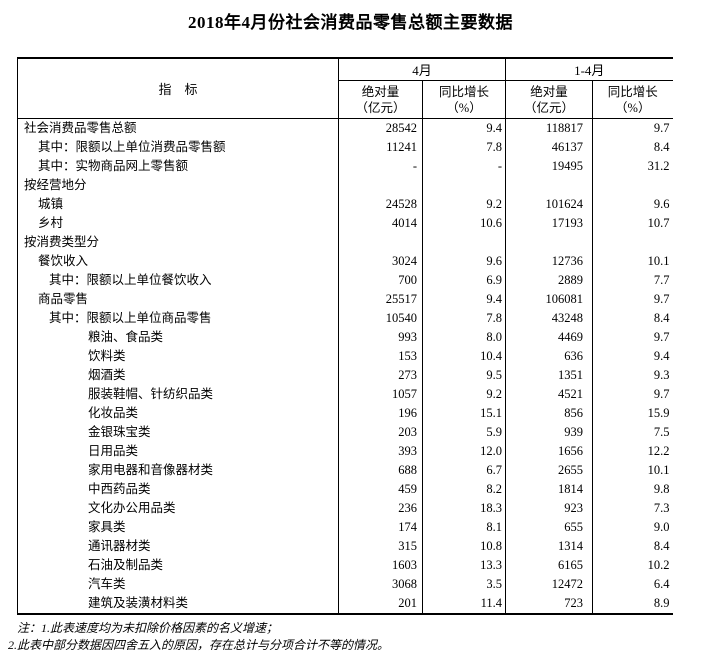  I want to click on cell-value: 7.8, so click(463, 147).